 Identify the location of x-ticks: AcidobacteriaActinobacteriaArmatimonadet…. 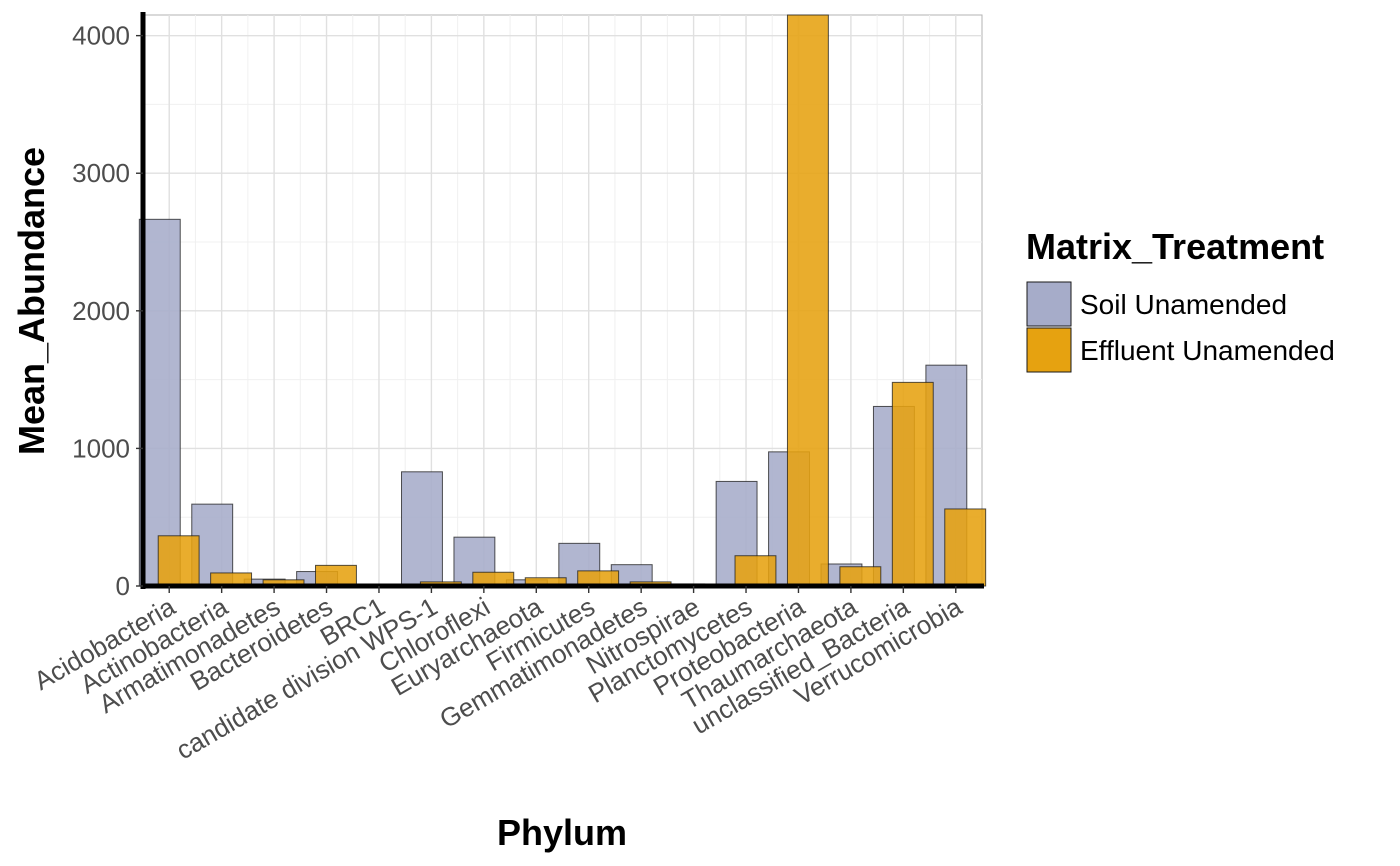
(498, 675).